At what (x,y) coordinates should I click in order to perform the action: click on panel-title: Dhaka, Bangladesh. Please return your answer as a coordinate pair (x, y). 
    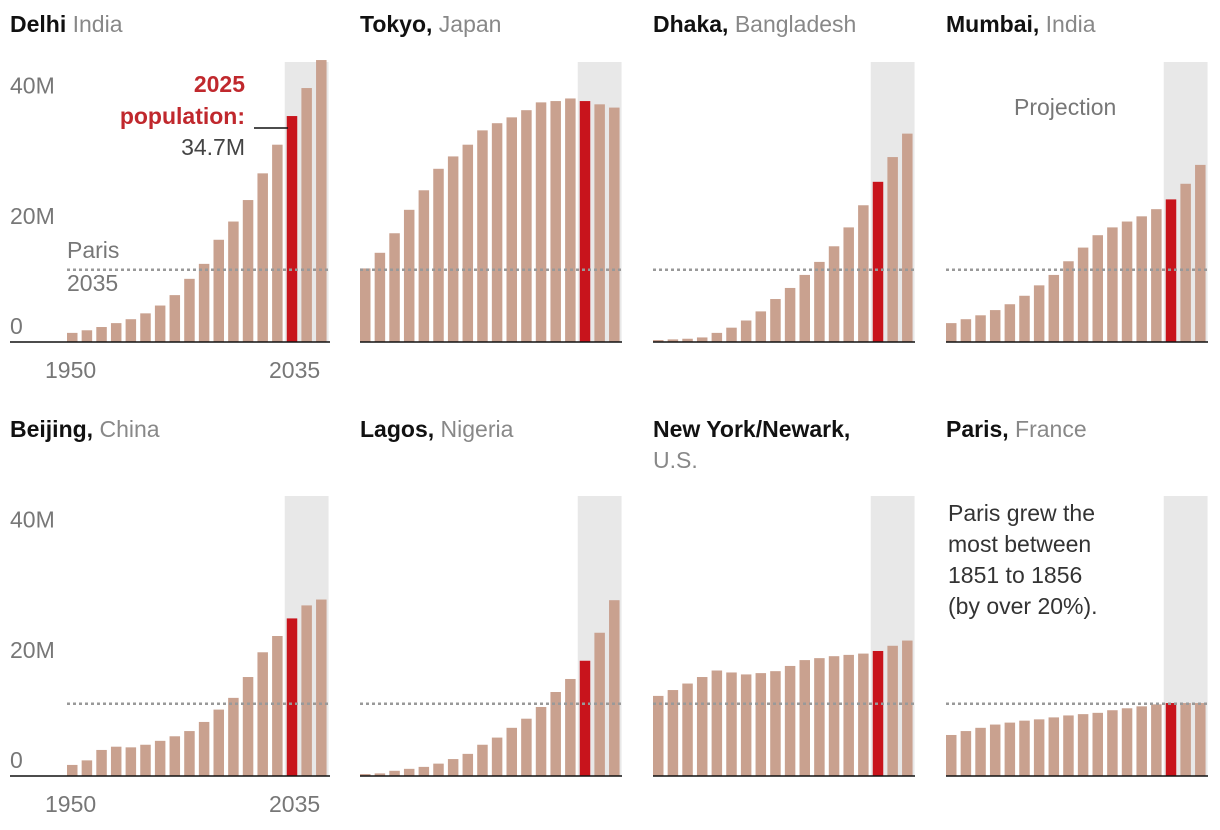
    Looking at the image, I should click on (754, 24).